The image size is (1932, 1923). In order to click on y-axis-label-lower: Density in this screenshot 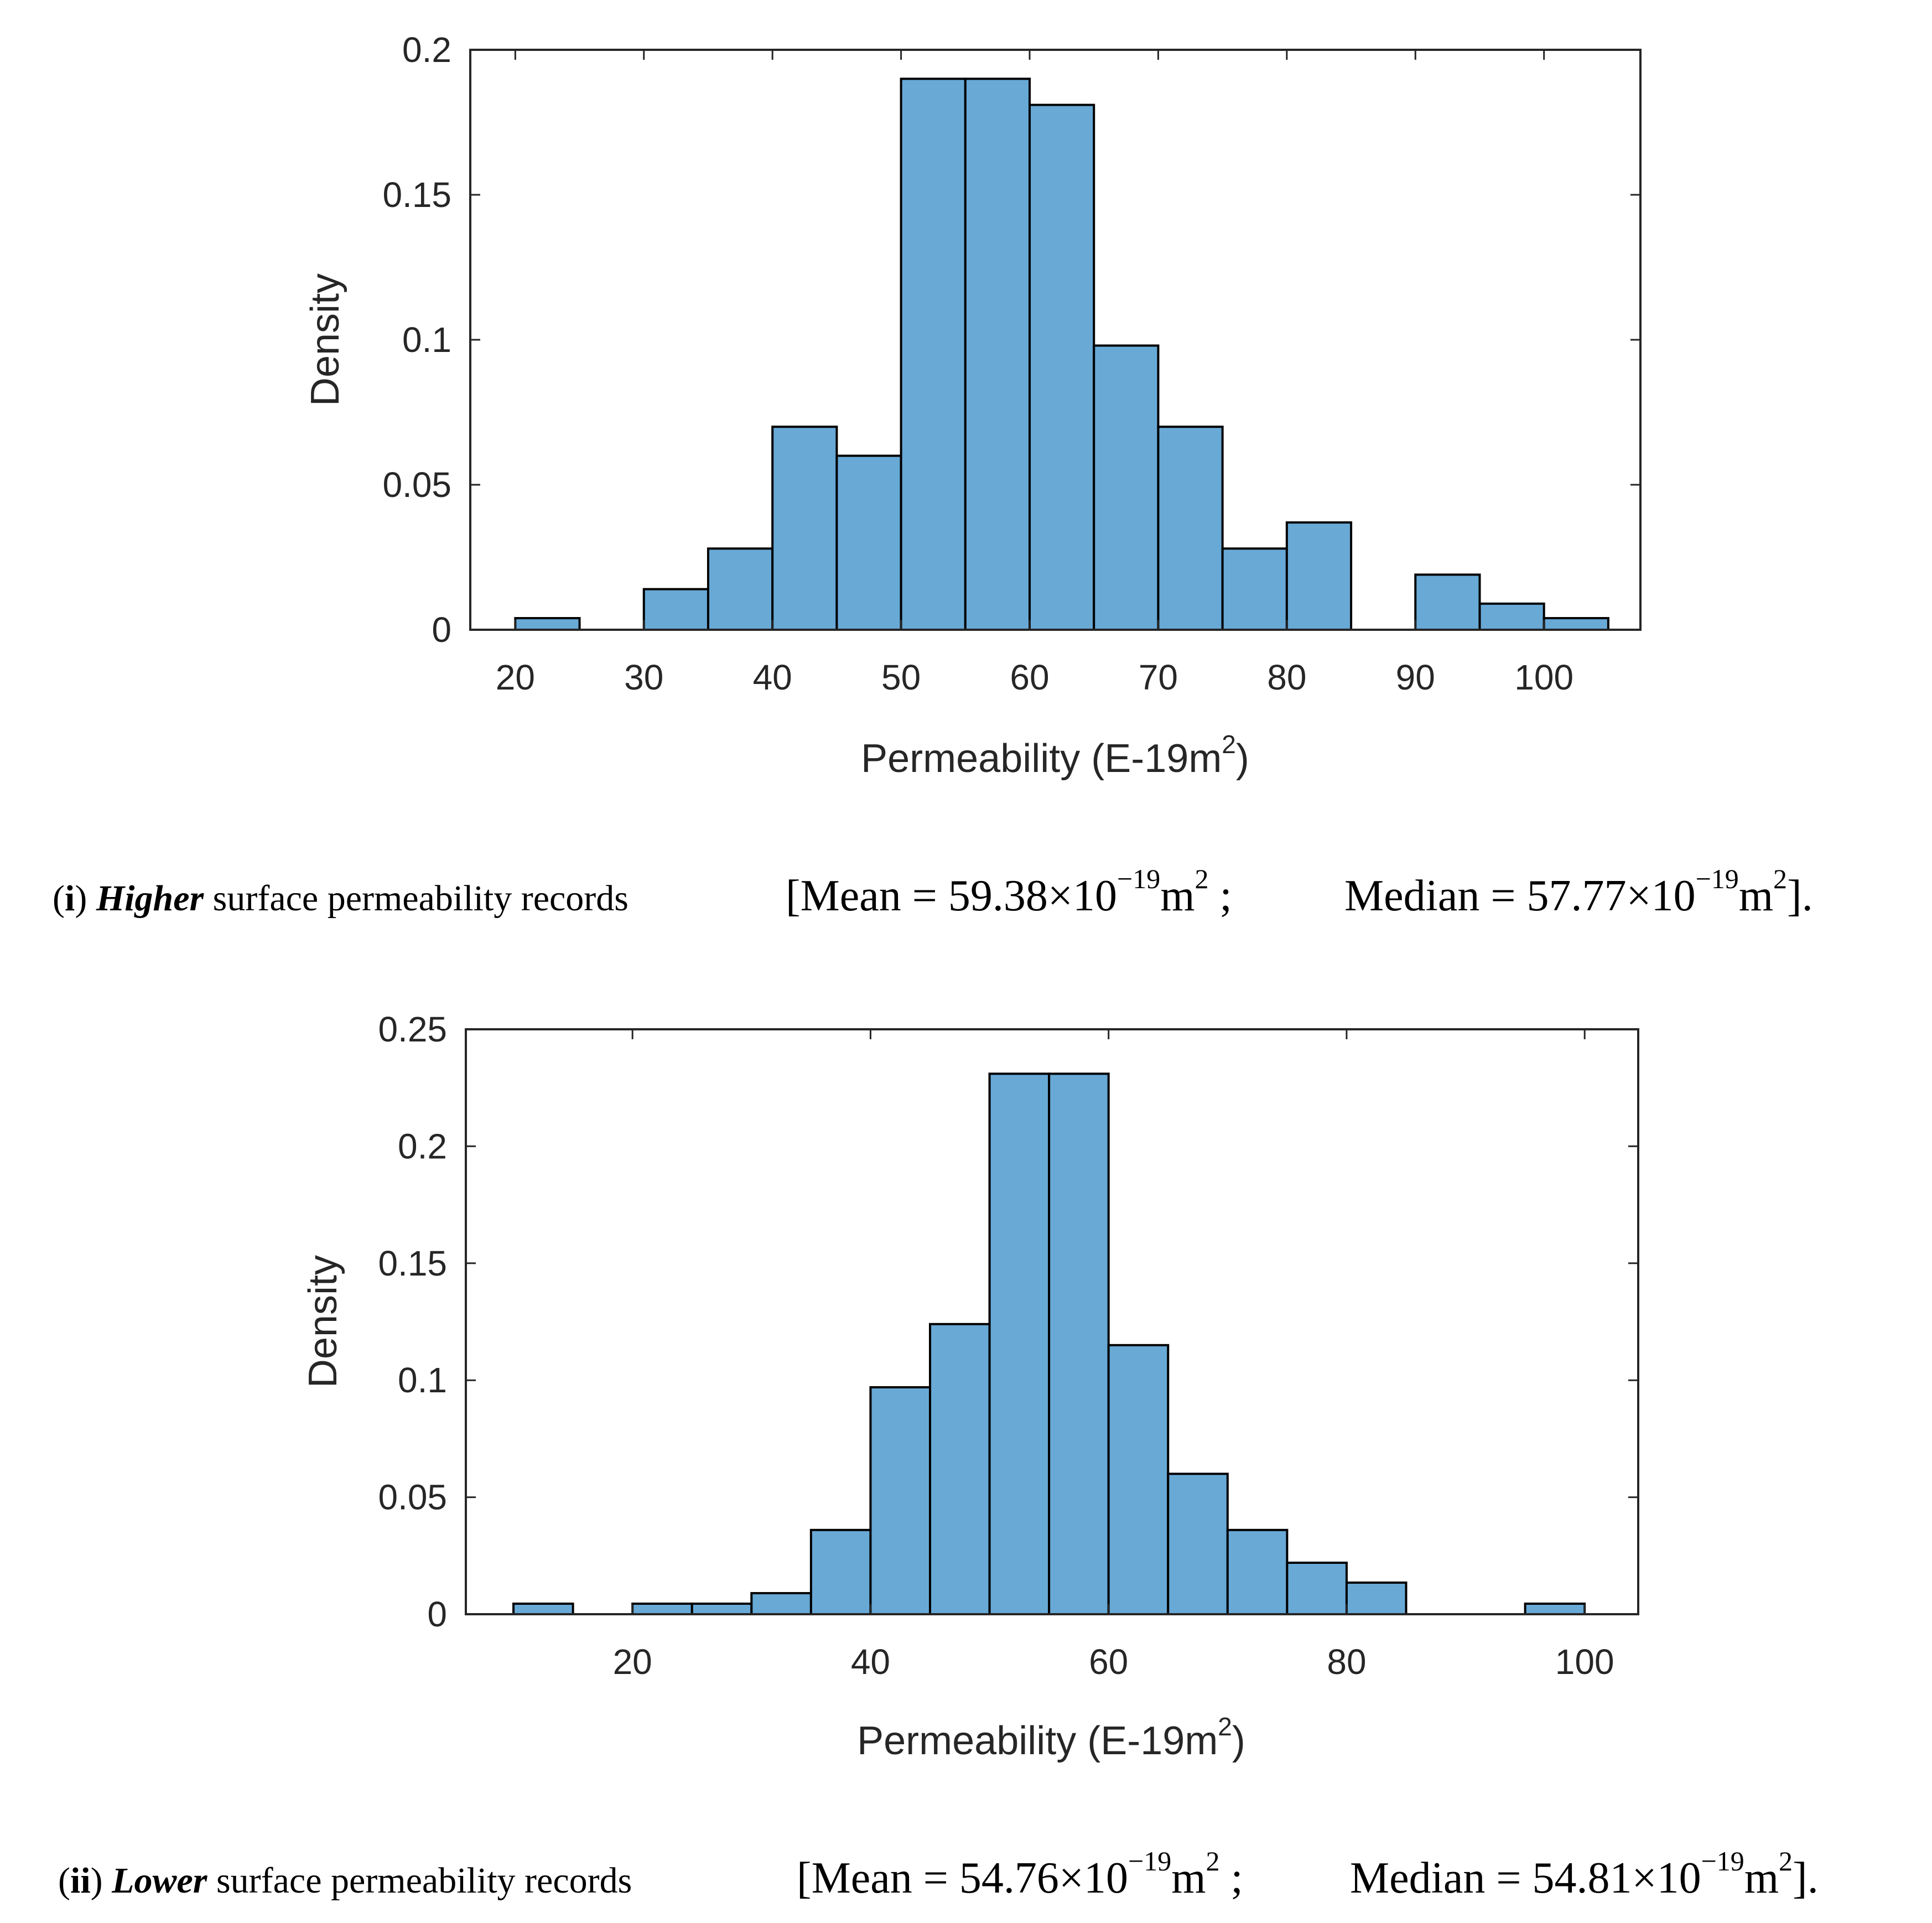, I will do `click(323, 1322)`.